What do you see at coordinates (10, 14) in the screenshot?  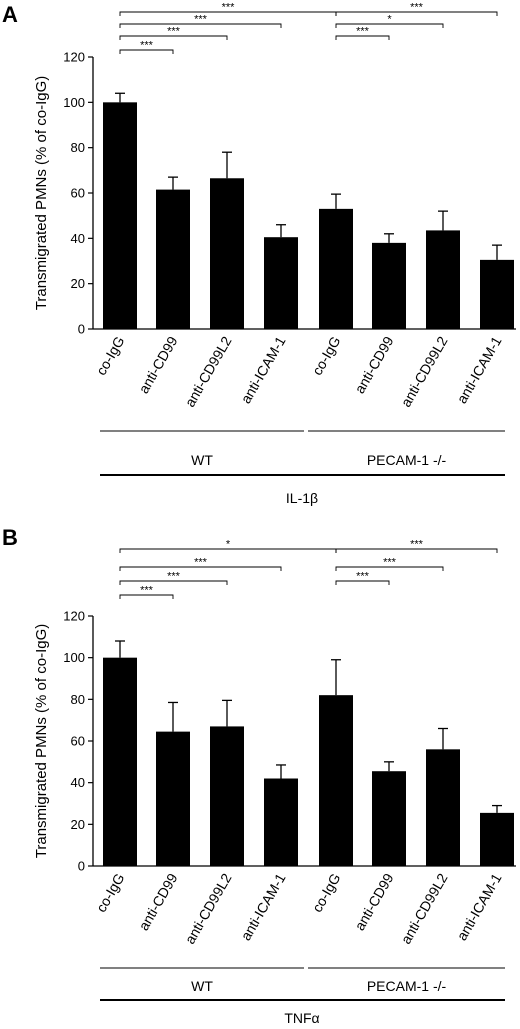 I see `panel-letter: A` at bounding box center [10, 14].